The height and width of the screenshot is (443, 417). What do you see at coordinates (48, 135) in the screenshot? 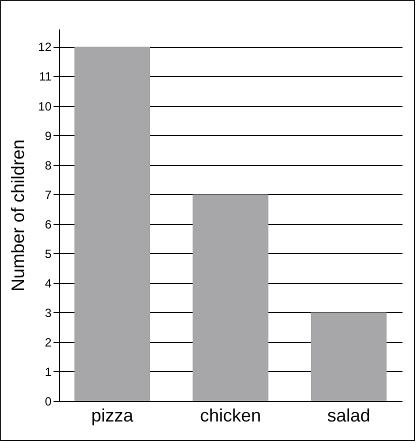
I see `y-tick-label: 9` at bounding box center [48, 135].